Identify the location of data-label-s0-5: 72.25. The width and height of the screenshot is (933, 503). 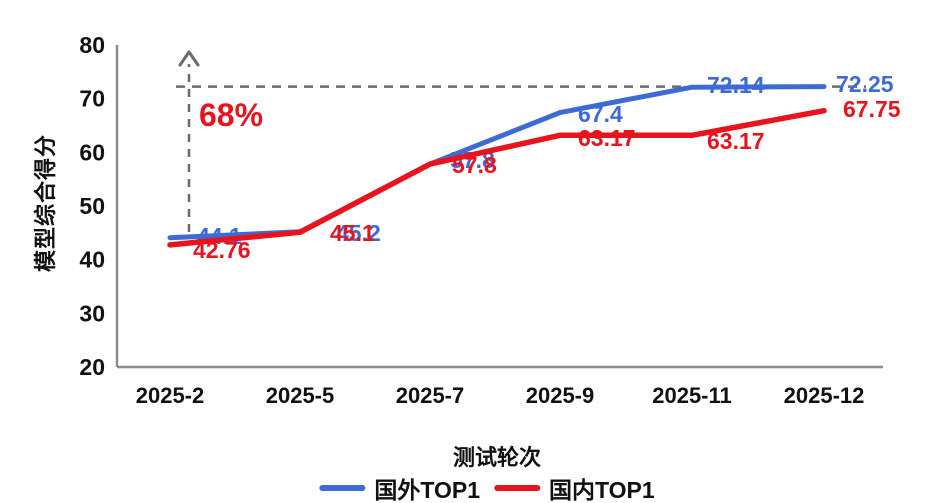
(865, 84).